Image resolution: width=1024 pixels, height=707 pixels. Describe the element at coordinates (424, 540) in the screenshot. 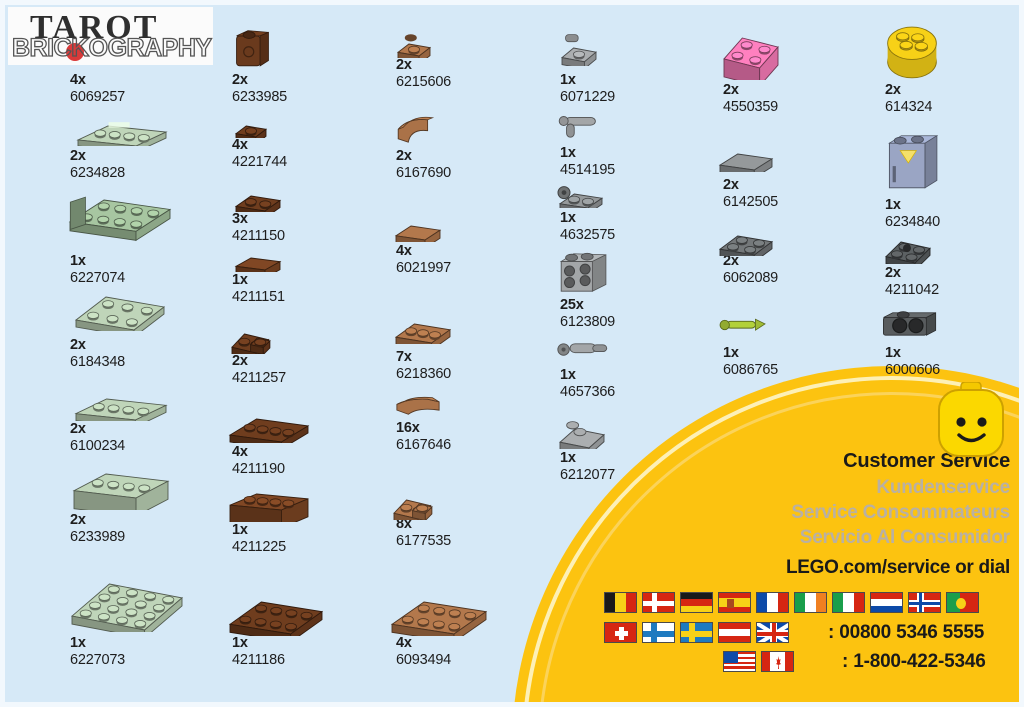

I see `part-id: 6177535` at that location.